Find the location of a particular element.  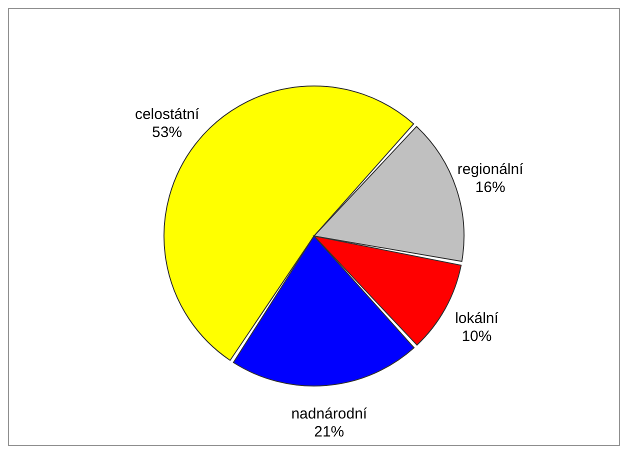

slice-label: regionální is located at coordinates (490, 169).